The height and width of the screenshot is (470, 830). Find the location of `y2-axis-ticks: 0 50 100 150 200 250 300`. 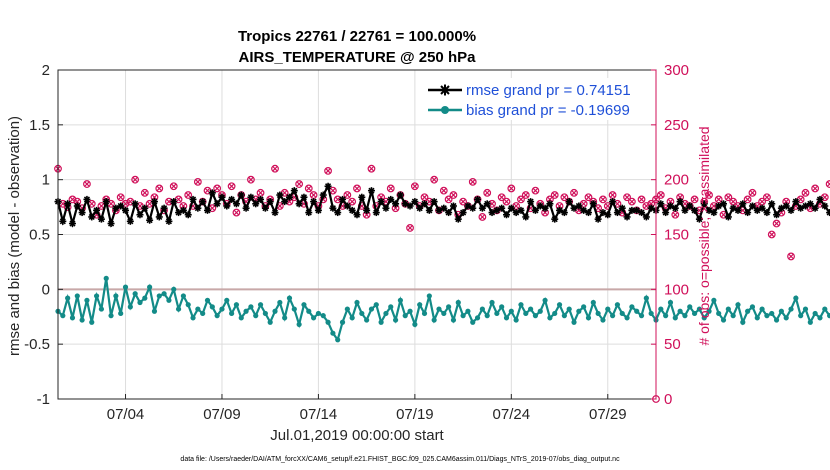

y2-axis-ticks: 0 50 100 150 200 250 300 is located at coordinates (670, 235).